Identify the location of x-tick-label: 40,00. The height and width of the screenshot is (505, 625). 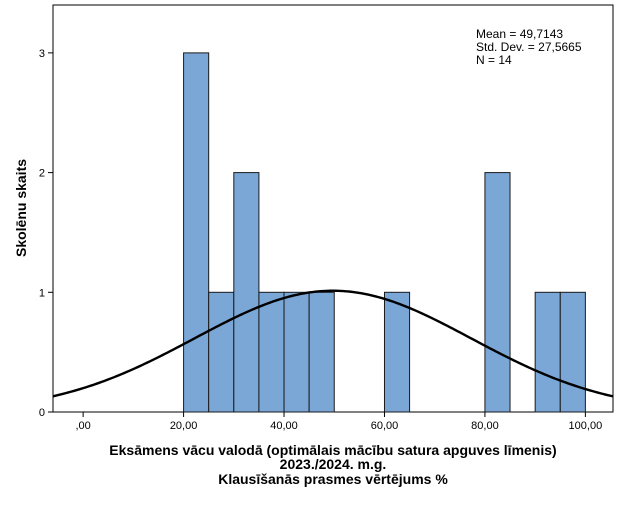
(284, 426).